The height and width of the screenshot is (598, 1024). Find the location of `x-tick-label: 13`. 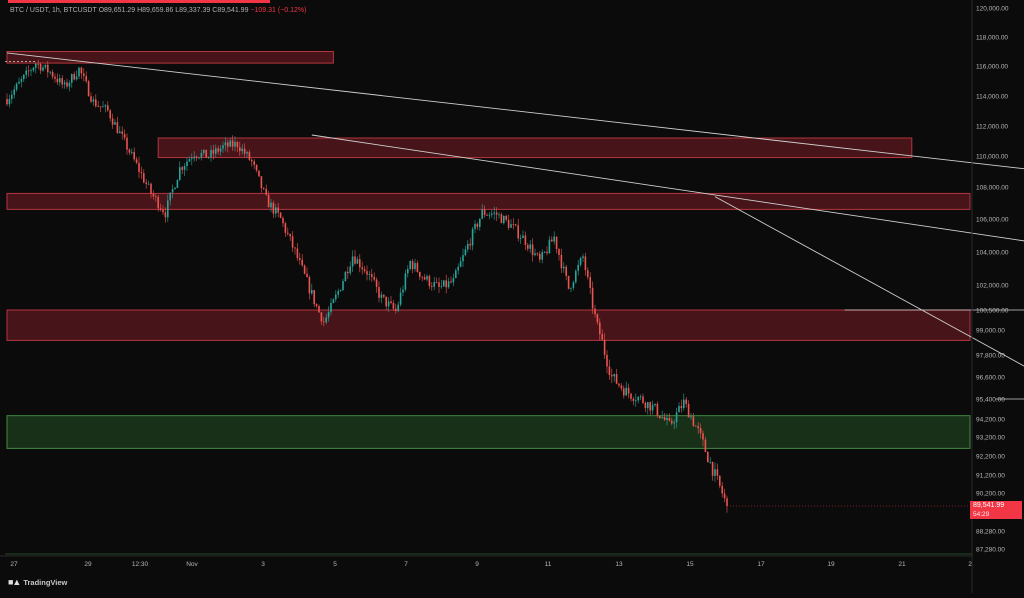

x-tick-label: 13 is located at coordinates (619, 564).